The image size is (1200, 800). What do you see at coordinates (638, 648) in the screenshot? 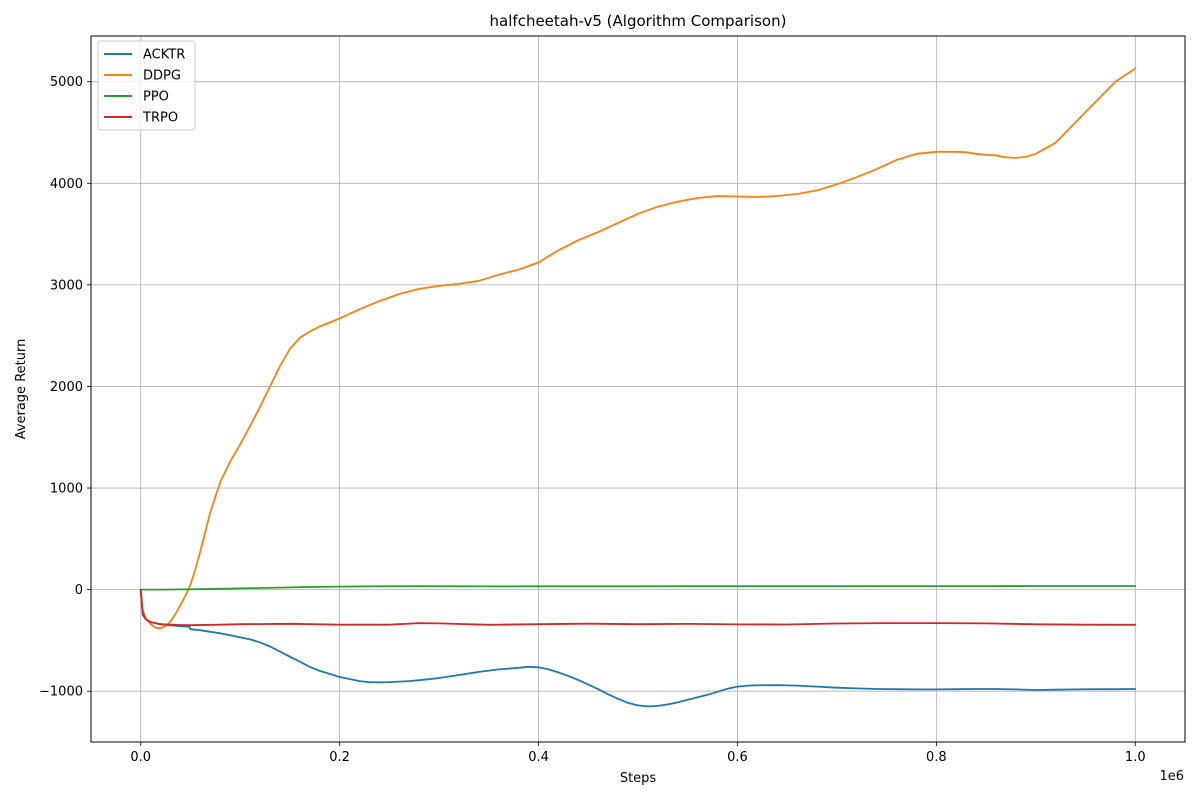
I see `series-line-acktr` at bounding box center [638, 648].